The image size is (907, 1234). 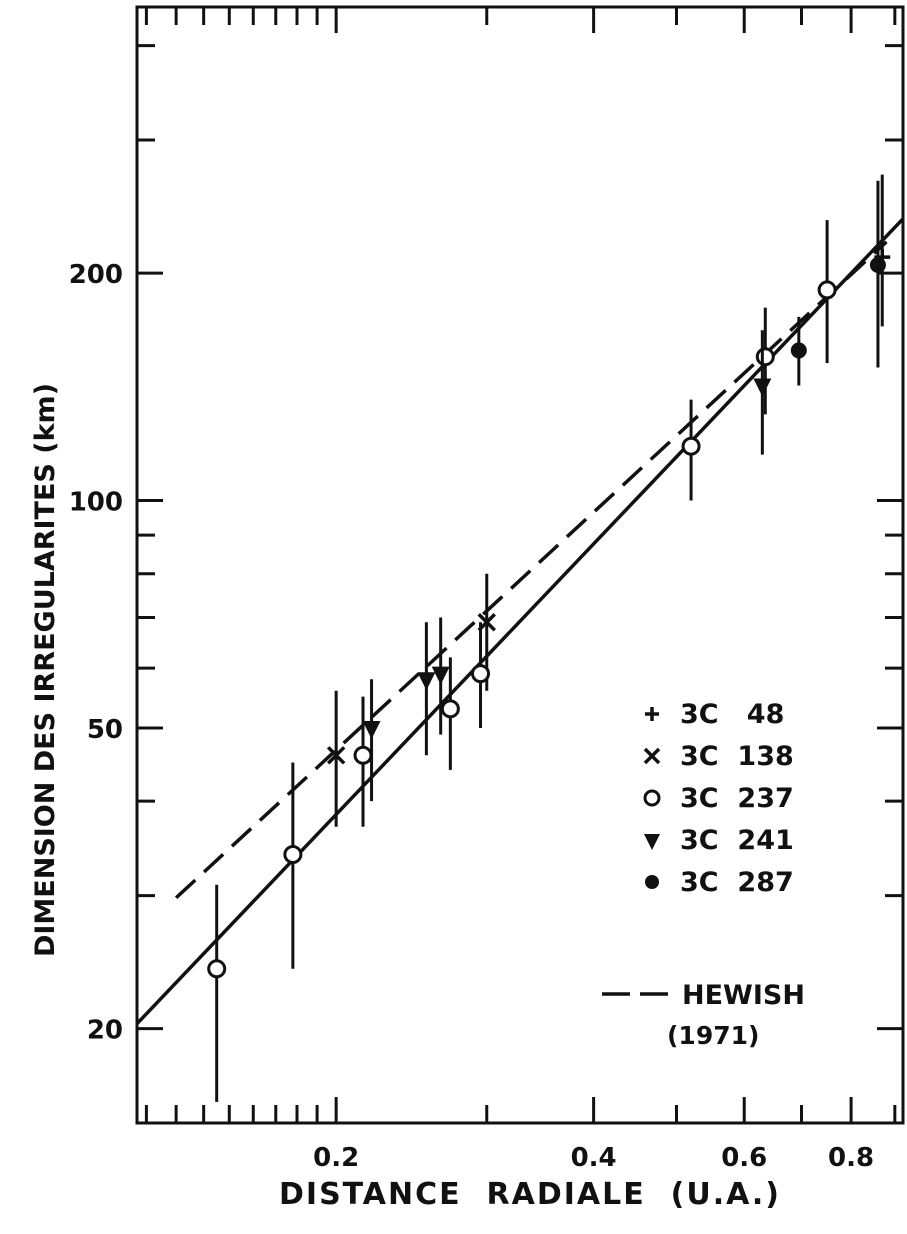 What do you see at coordinates (737, 798) in the screenshot?
I see `legend-label: 3C 237` at bounding box center [737, 798].